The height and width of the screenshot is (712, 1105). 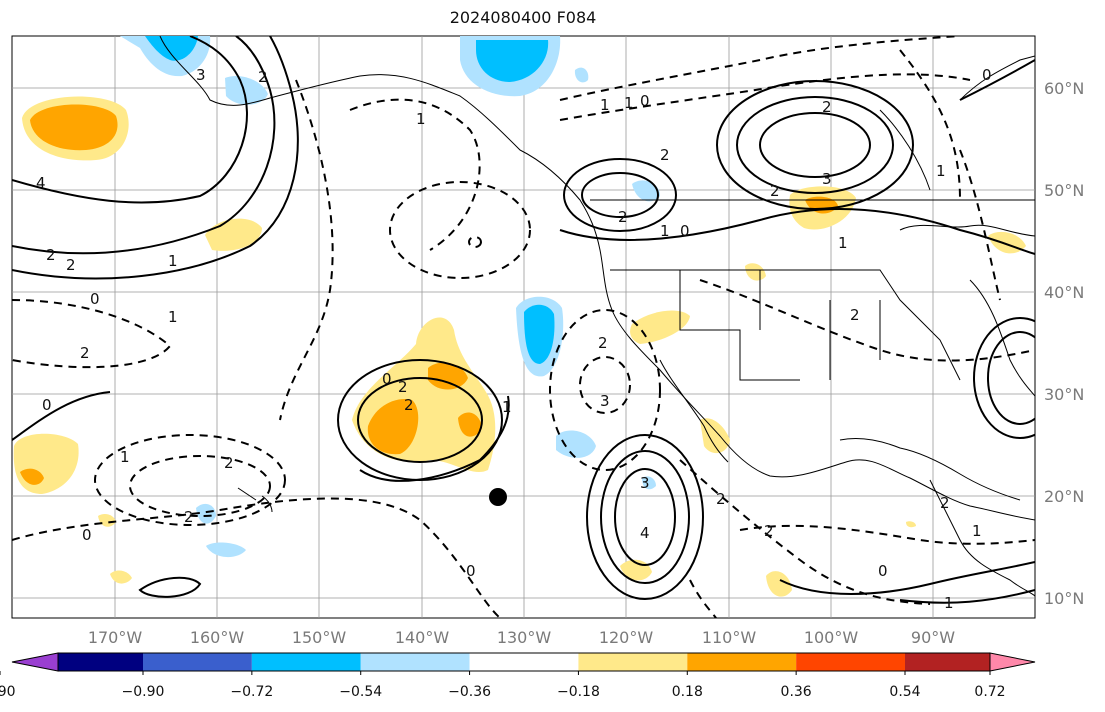 I want to click on storm-center-marker, so click(x=498, y=497).